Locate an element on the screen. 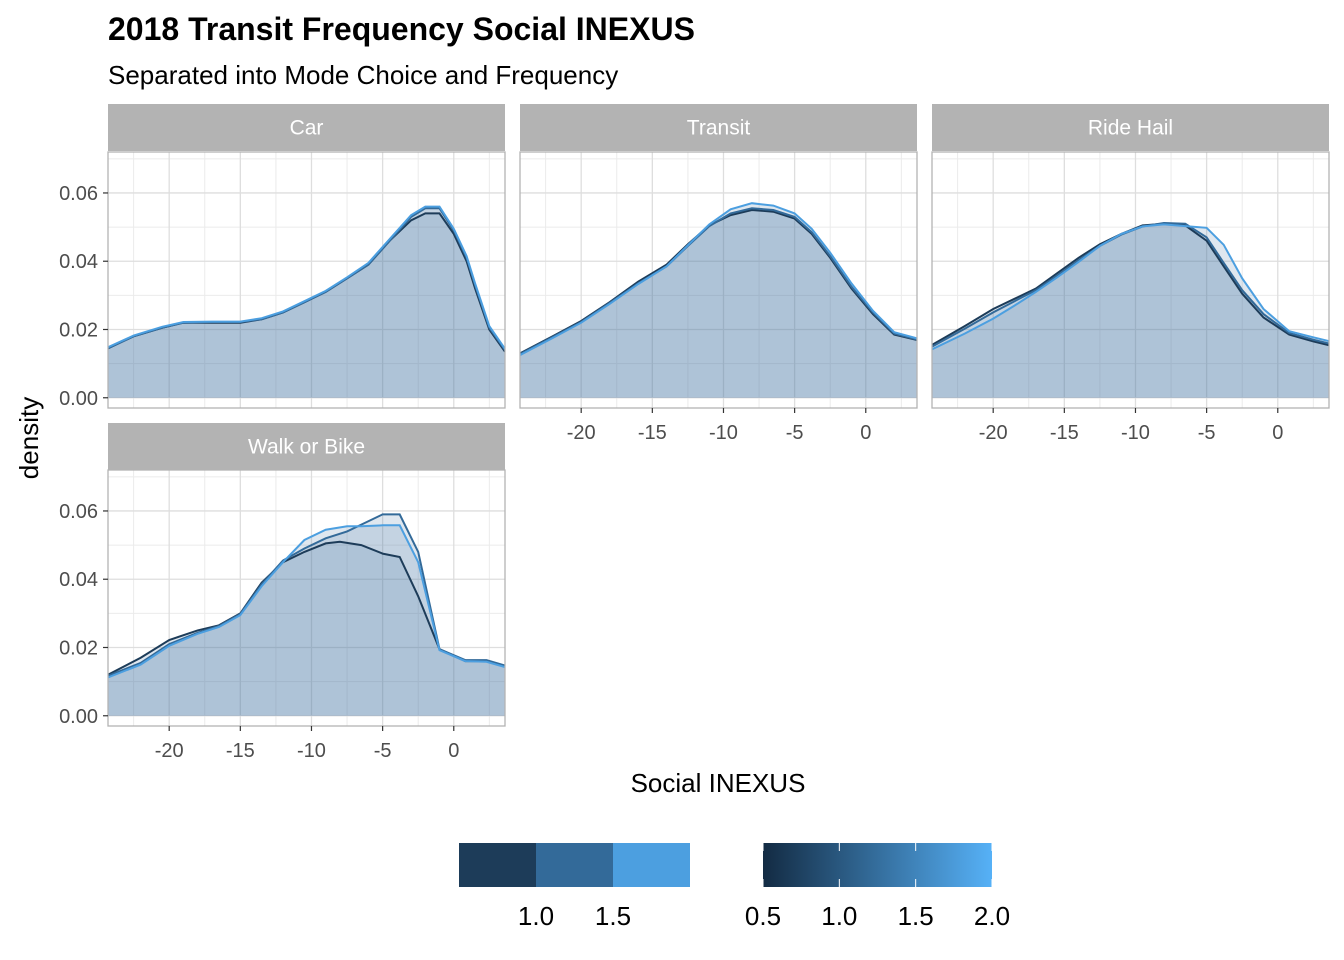  panel-car: Car 0.00 0.02 0.04 0.06 is located at coordinates (282, 257).